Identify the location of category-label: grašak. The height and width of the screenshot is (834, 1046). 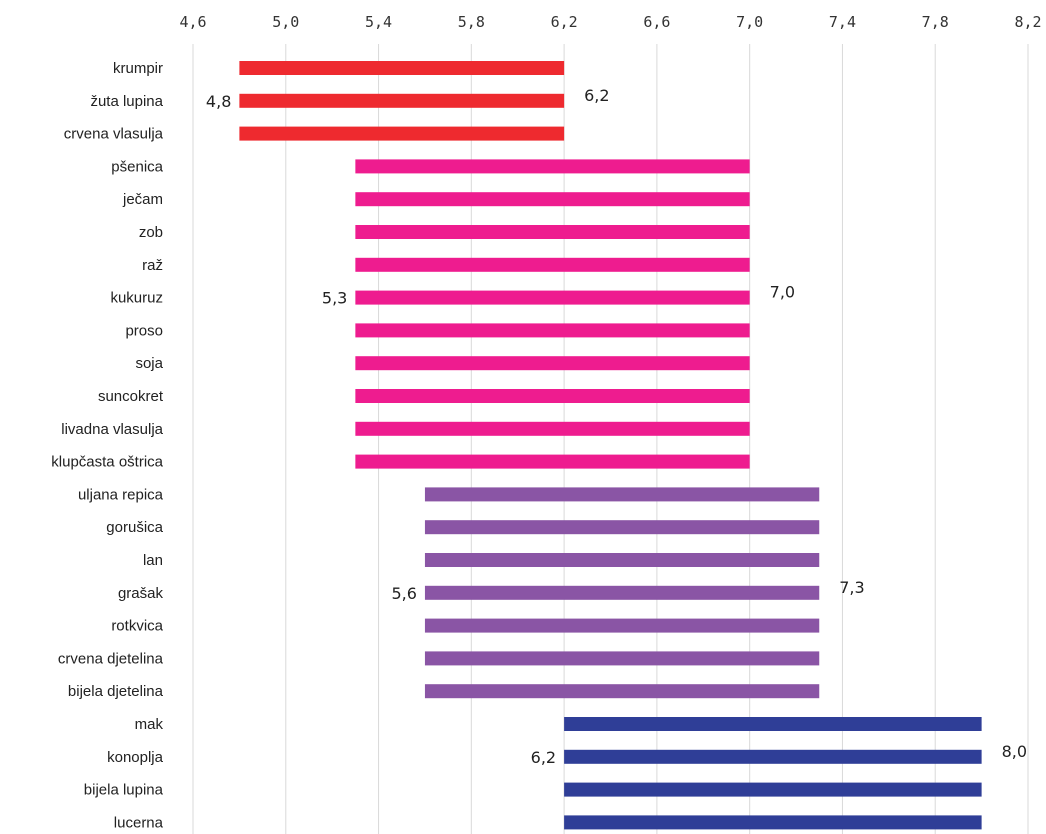
(141, 593).